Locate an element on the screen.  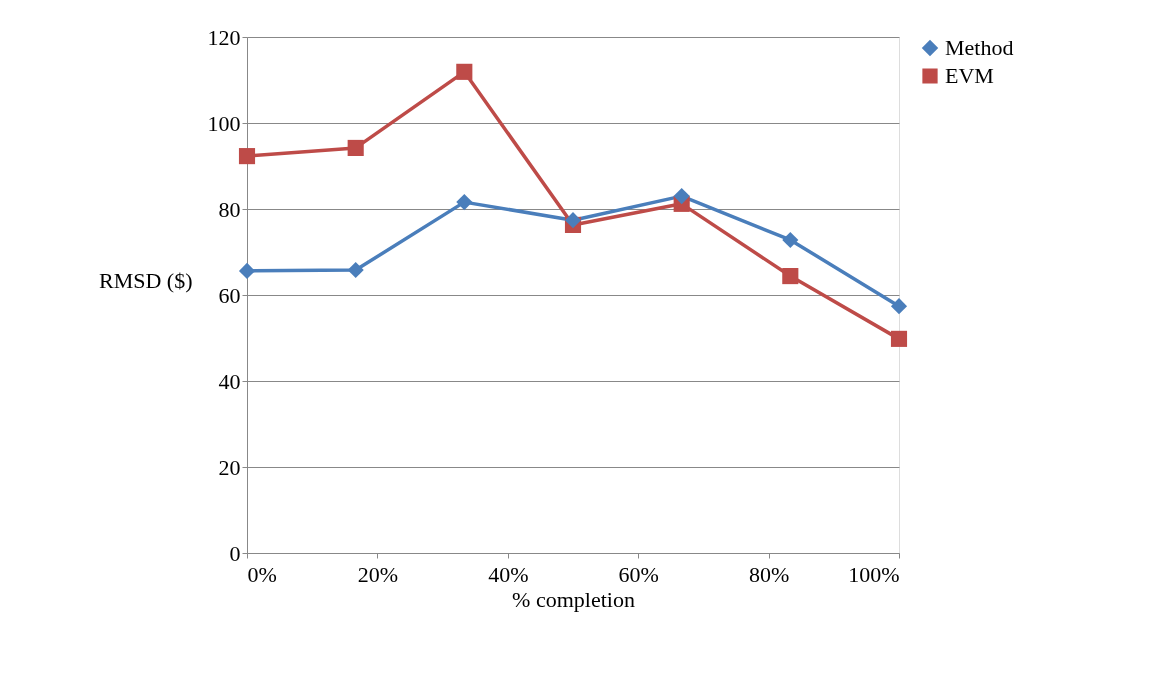
y-tick-label: 0 is located at coordinates (235, 553).